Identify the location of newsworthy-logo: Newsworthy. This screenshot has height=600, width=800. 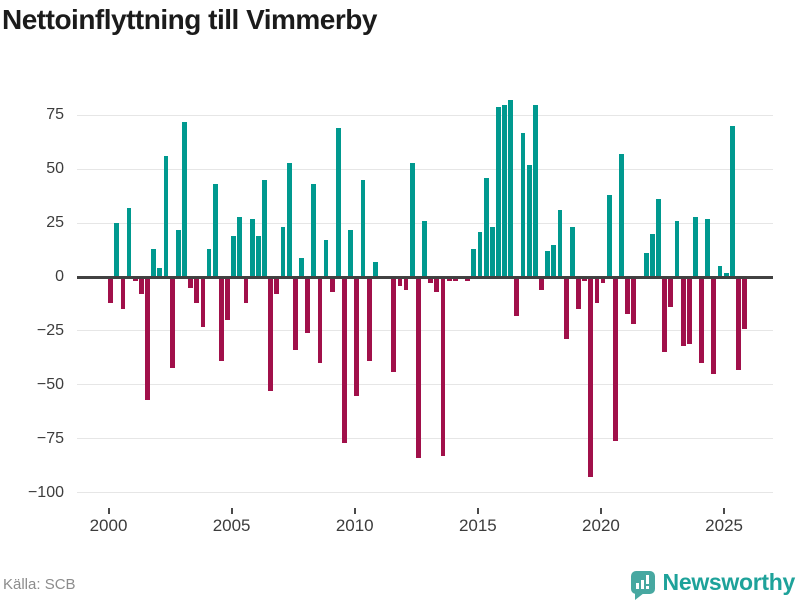
(712, 583).